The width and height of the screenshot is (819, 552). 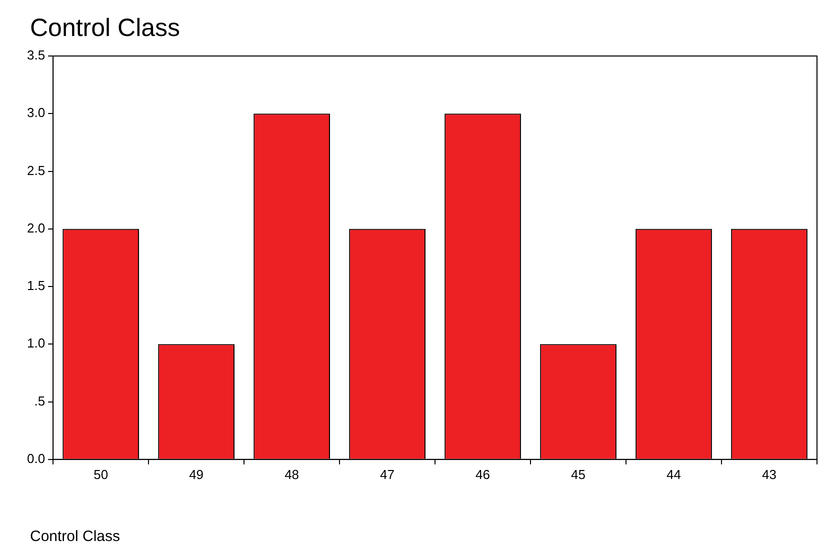 What do you see at coordinates (36, 458) in the screenshot?
I see `y-tick-label: 0.0` at bounding box center [36, 458].